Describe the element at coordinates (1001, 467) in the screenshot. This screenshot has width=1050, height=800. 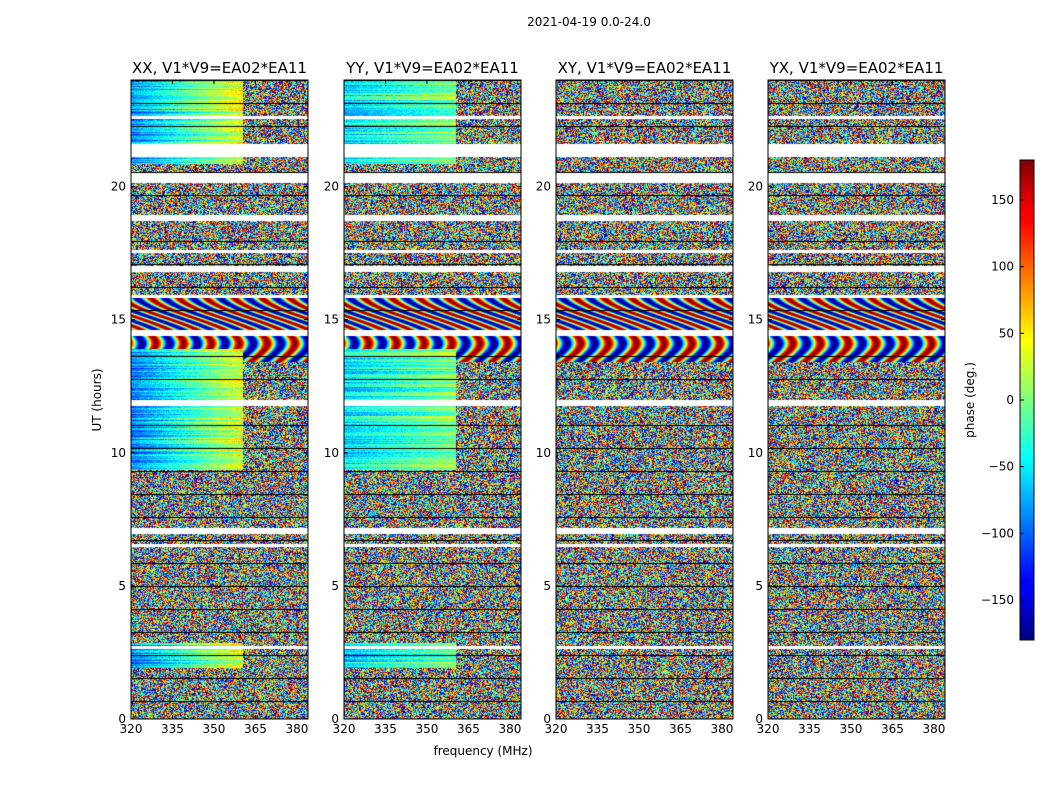
I see `colorbar-tick-label: −50` at that location.